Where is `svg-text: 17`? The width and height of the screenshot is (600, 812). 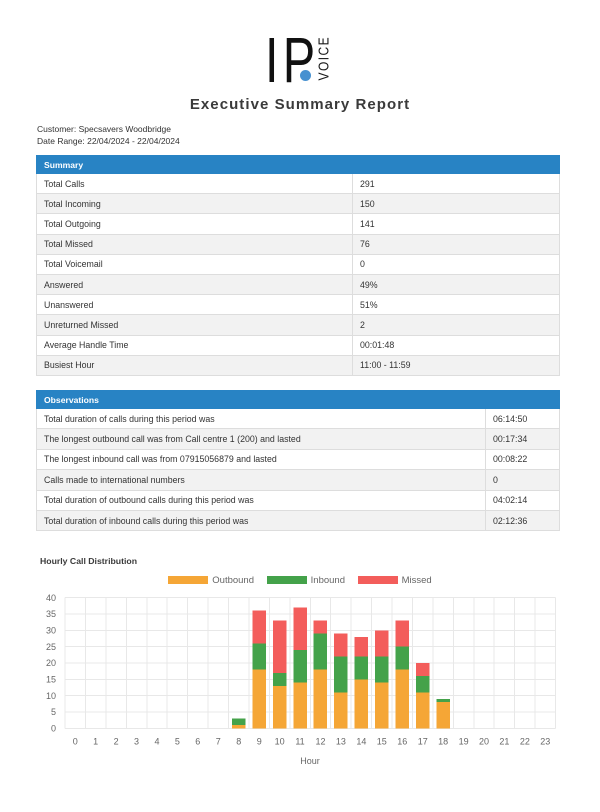
svg-text: 17 is located at coordinates (423, 742).